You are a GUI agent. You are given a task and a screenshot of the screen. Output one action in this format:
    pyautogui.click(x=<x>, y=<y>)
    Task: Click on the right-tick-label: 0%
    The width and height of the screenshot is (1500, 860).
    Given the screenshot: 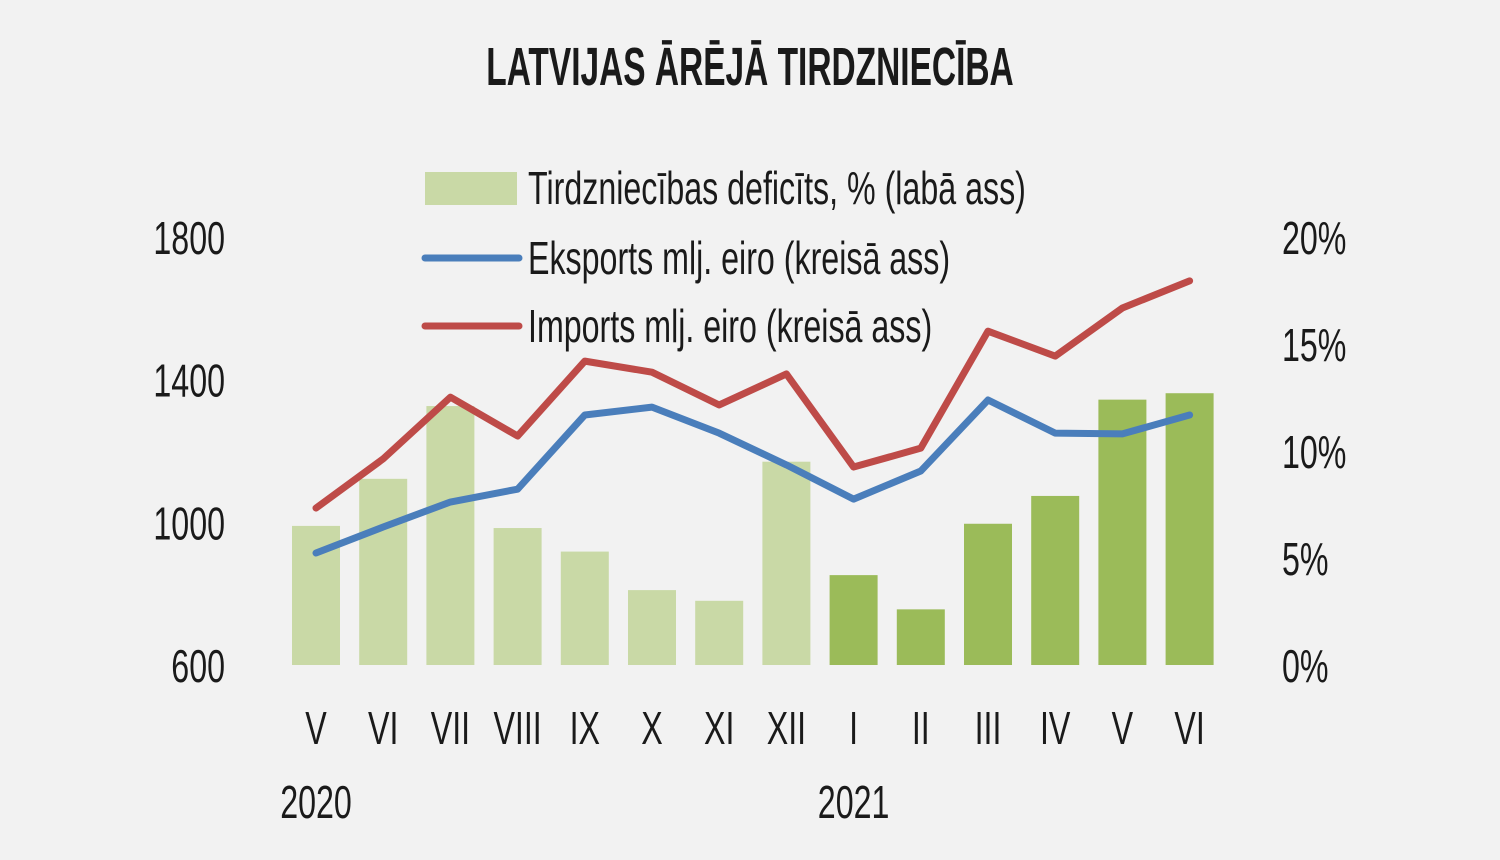 What is the action you would take?
    pyautogui.click(x=1305, y=666)
    